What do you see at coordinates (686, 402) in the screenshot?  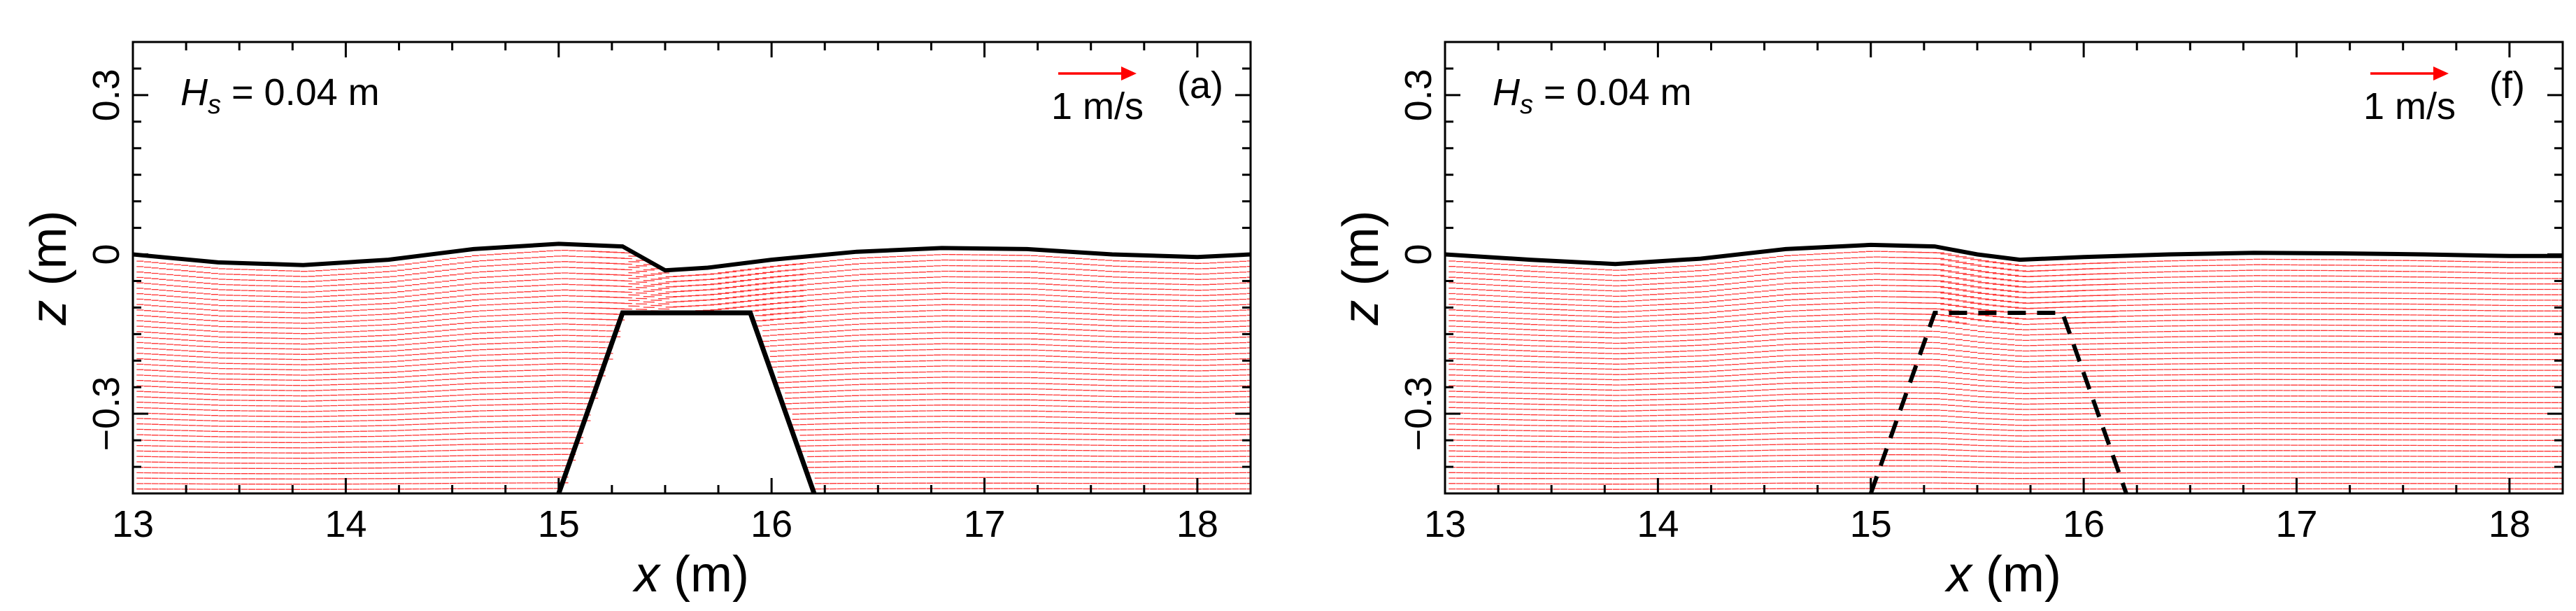 I see `submerged-breakwater-outline` at bounding box center [686, 402].